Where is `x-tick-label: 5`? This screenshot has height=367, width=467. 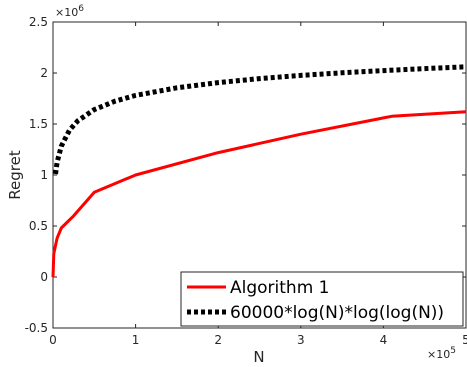
x-tick-label: 5 is located at coordinates (464, 340).